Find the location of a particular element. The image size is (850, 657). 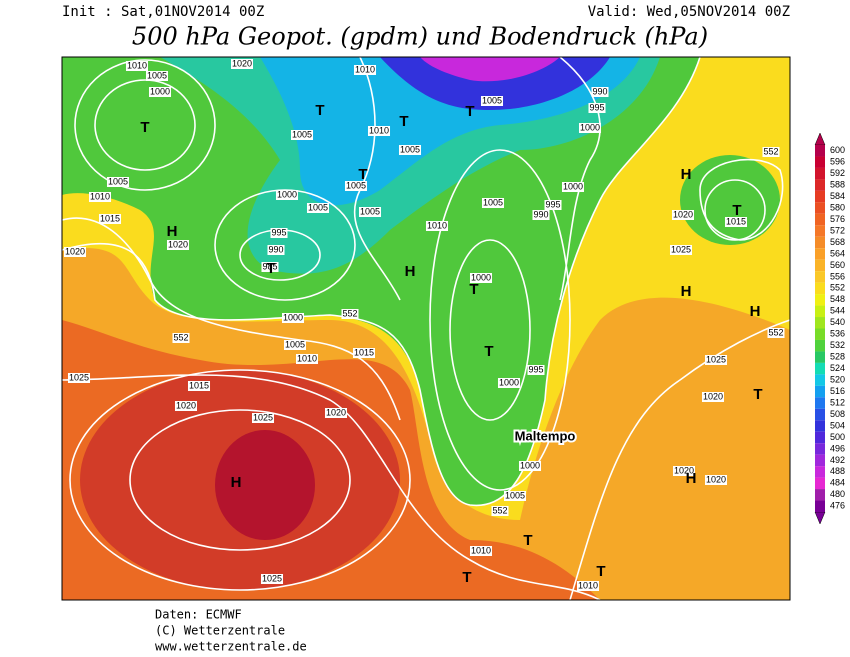

isobar-label: 1025 is located at coordinates (272, 578).